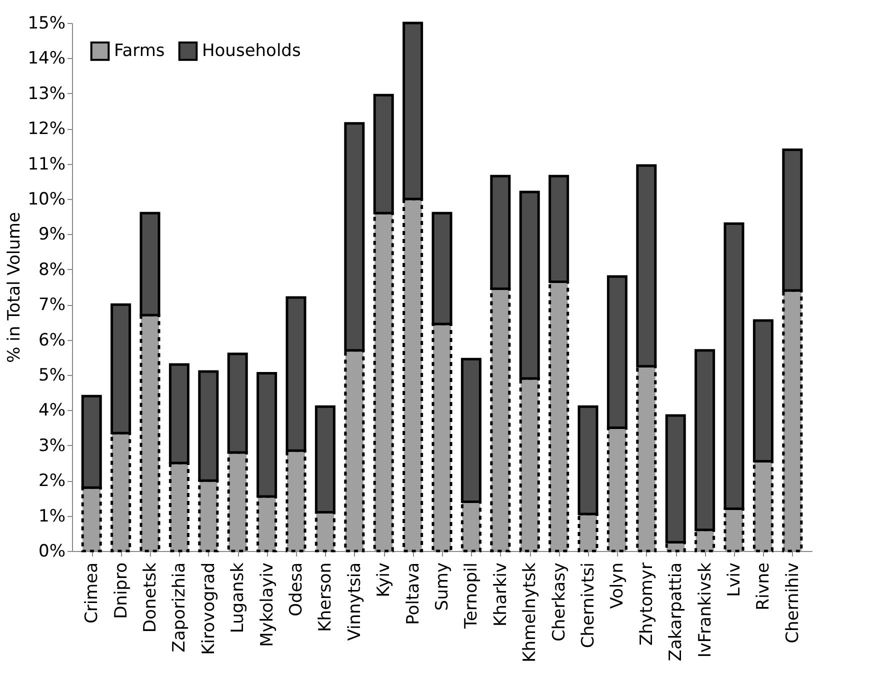  Describe the element at coordinates (52, 481) in the screenshot. I see `y-tick-label: 2%` at that location.